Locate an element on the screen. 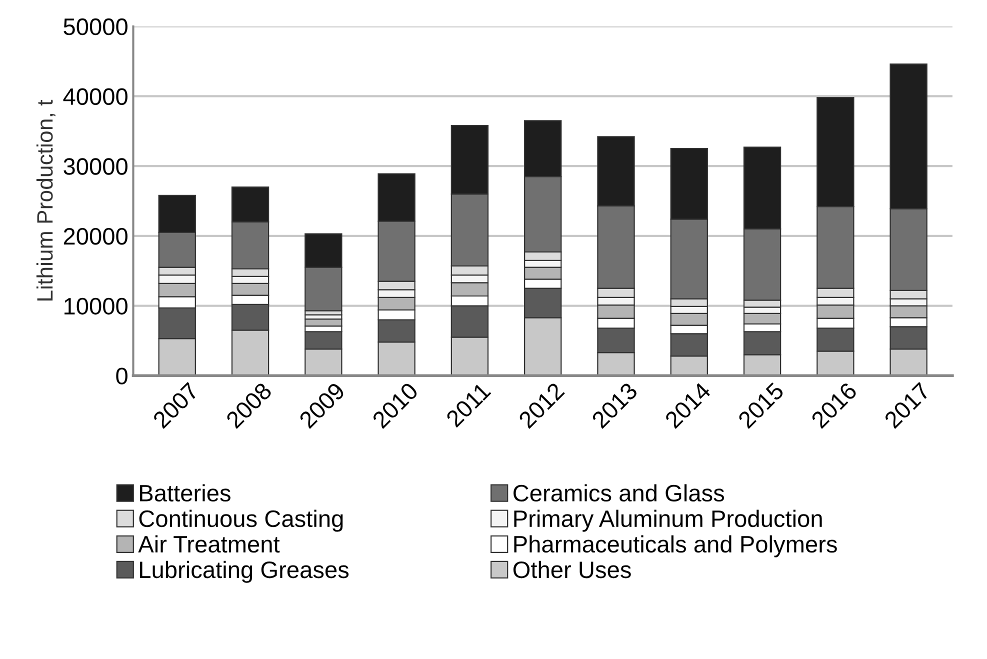  y-tick-label: 0 is located at coordinates (122, 376).